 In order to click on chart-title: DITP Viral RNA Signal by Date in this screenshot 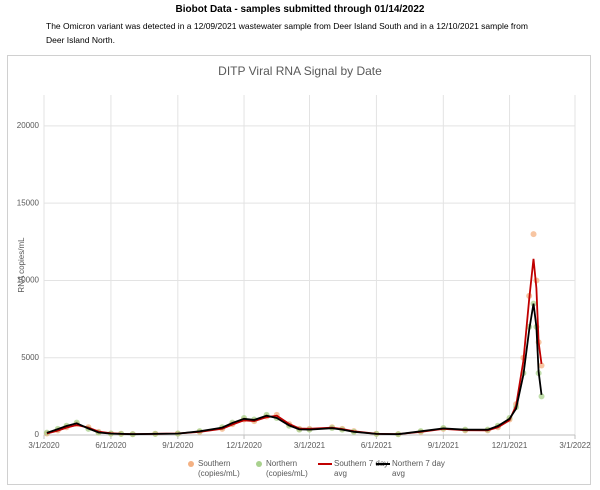, I will do `click(300, 71)`.